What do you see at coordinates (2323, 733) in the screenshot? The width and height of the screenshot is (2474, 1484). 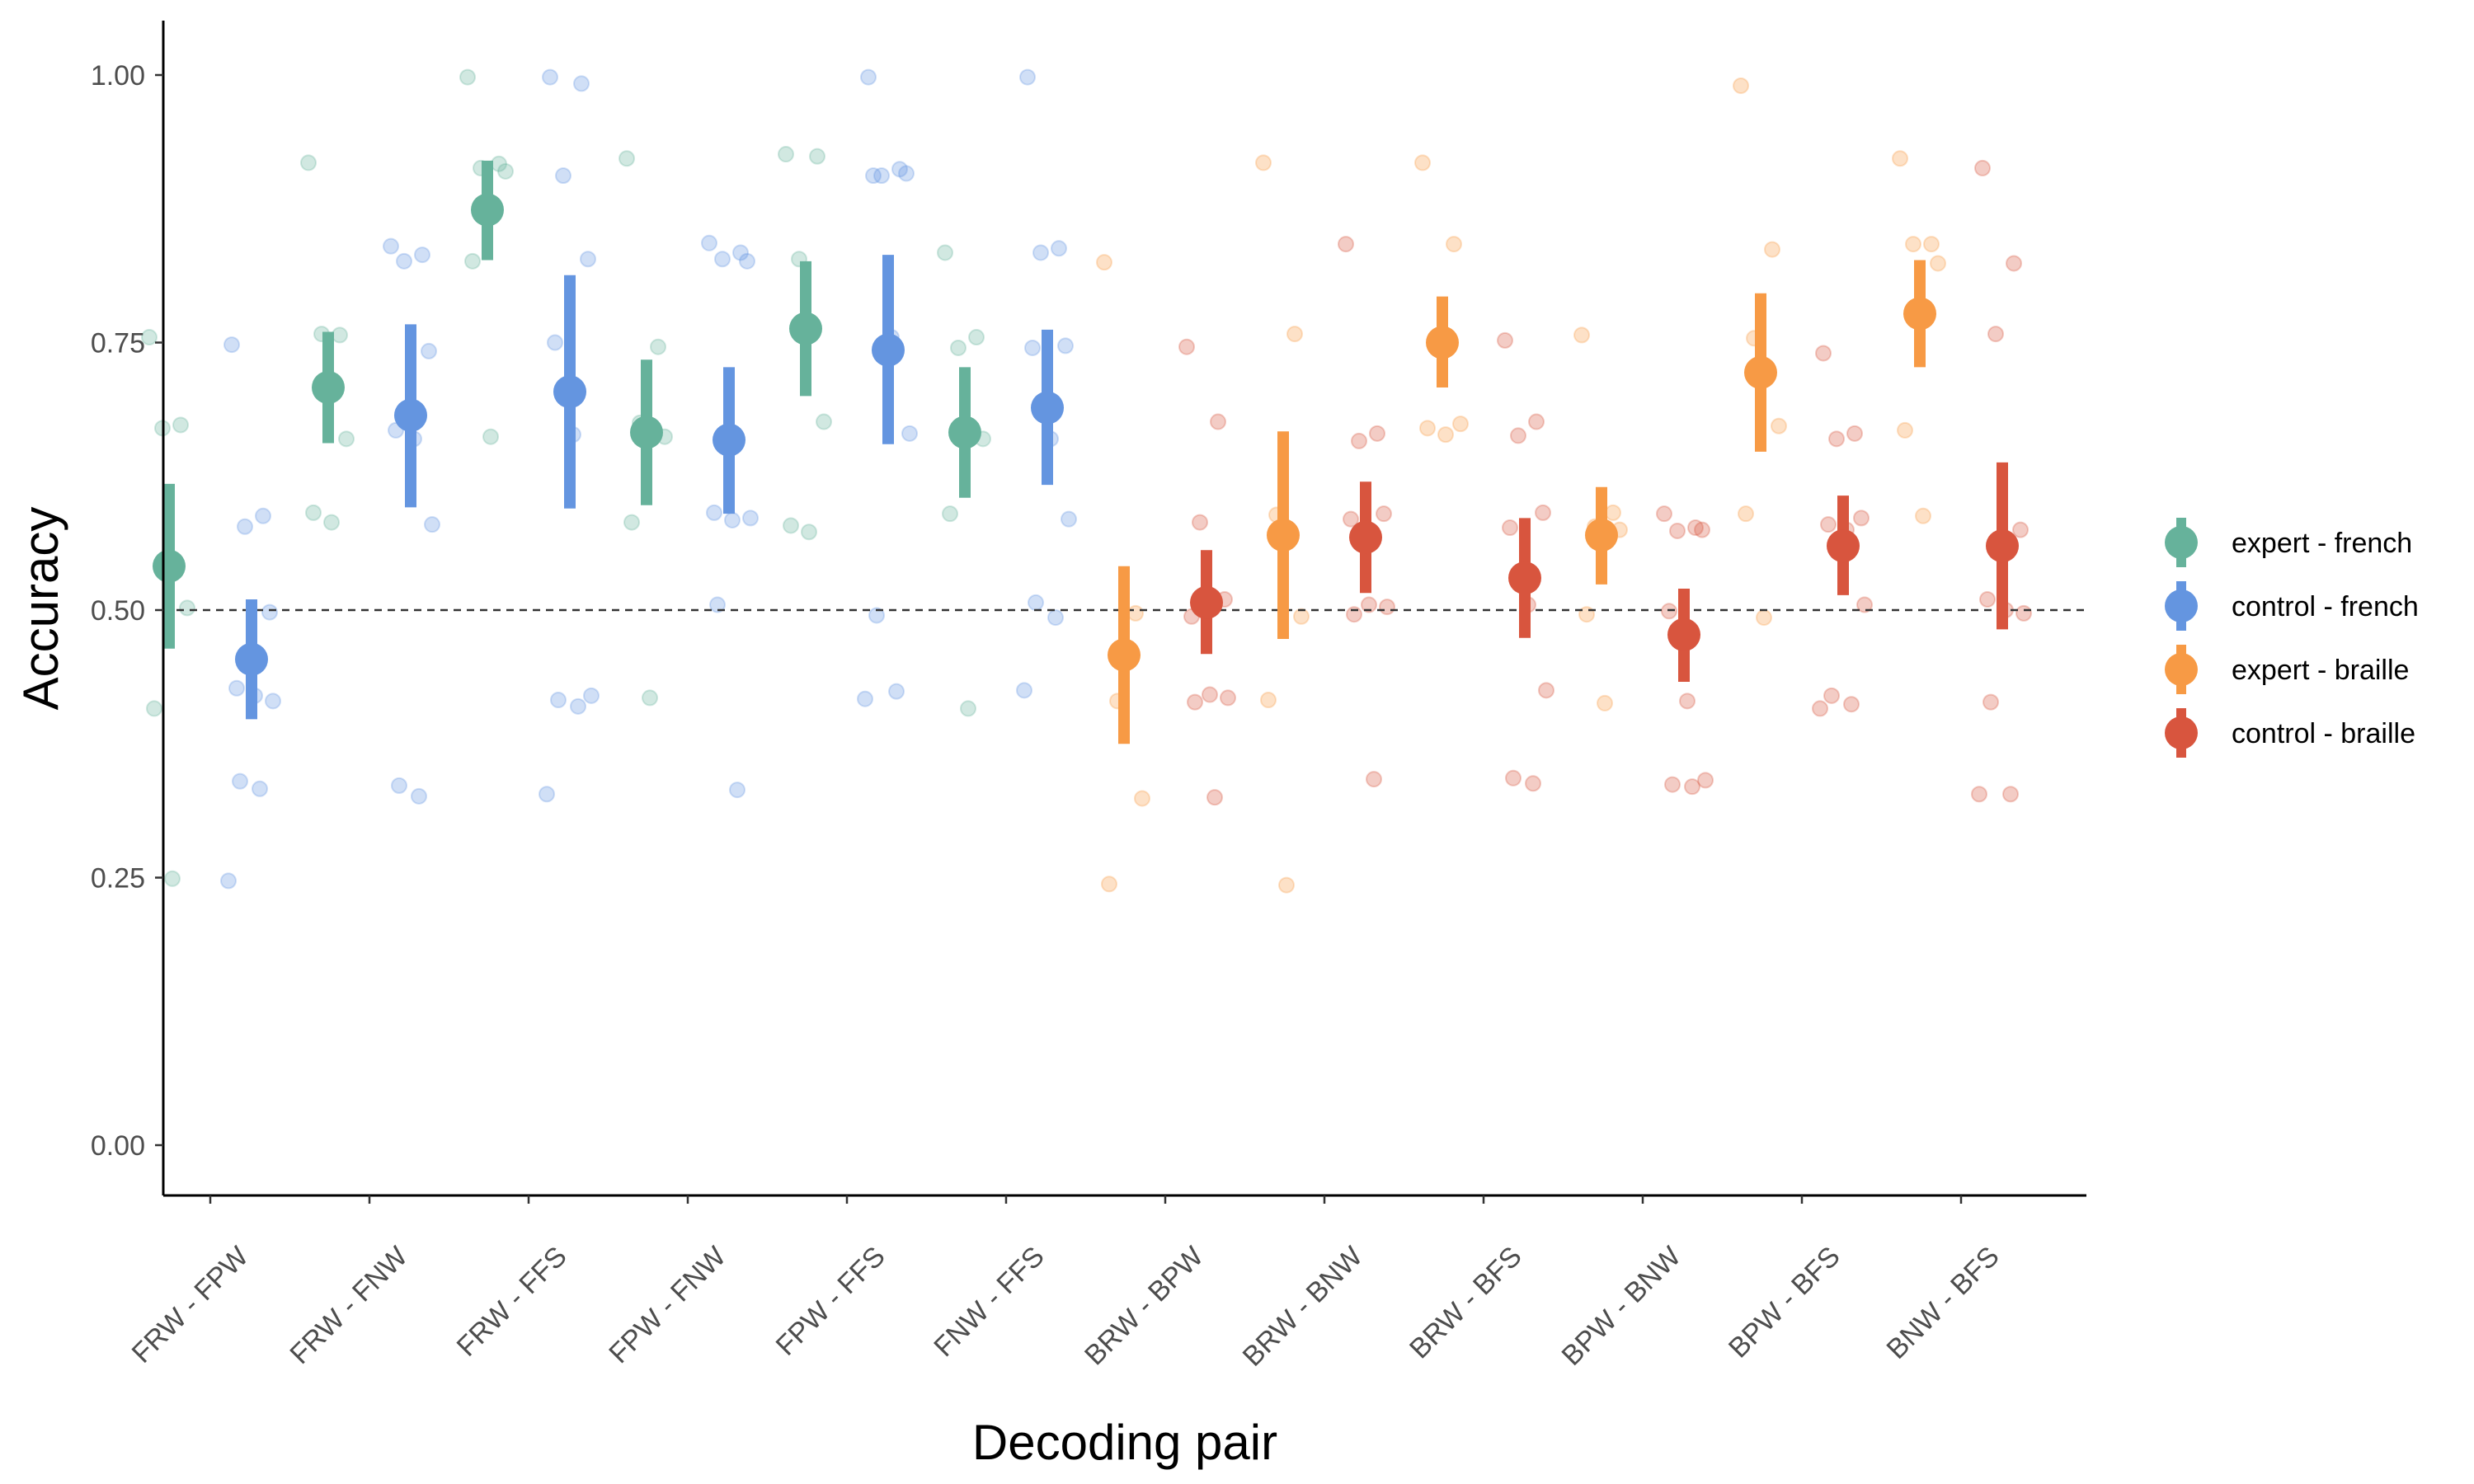 I see `legend-label: control - braille` at bounding box center [2323, 733].